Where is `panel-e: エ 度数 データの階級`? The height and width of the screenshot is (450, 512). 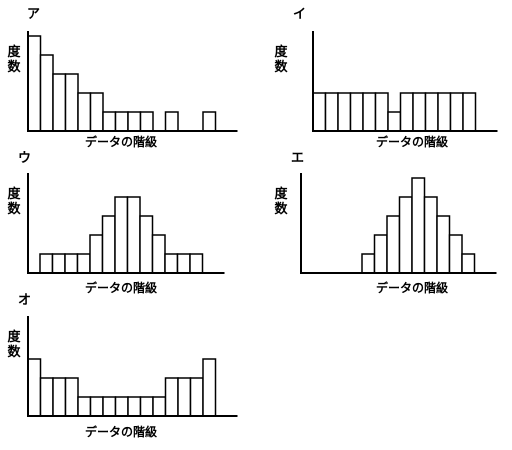 panel-e: エ 度数 データの階級 is located at coordinates (385, 223).